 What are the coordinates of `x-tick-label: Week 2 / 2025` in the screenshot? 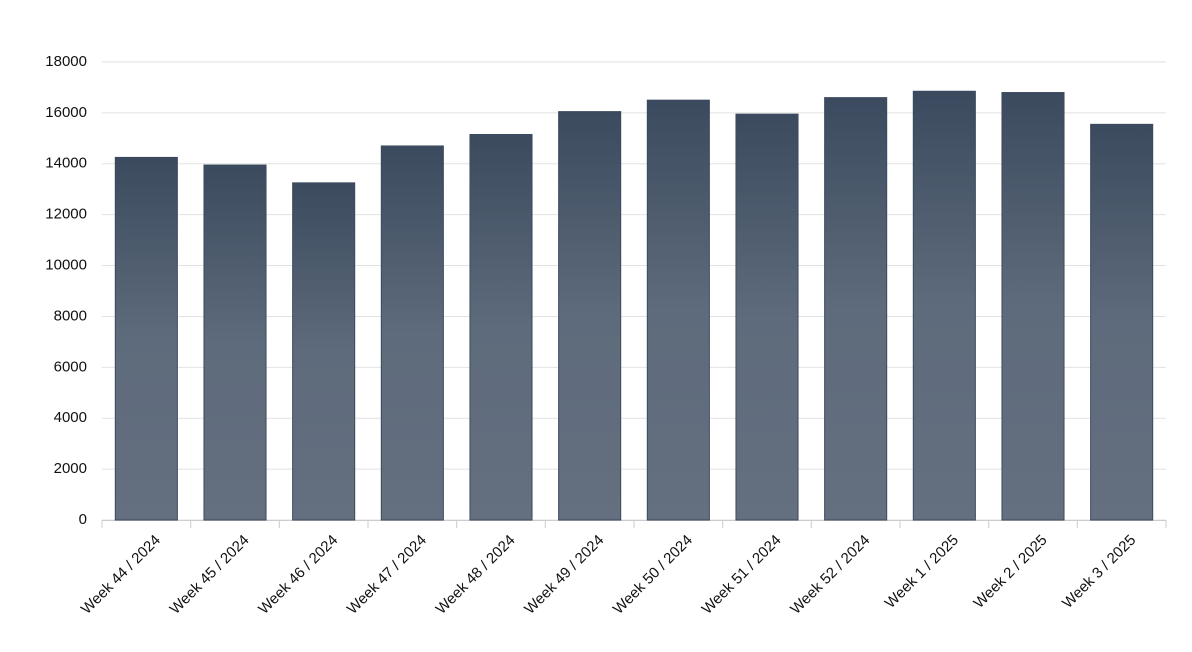 It's located at (1010, 572).